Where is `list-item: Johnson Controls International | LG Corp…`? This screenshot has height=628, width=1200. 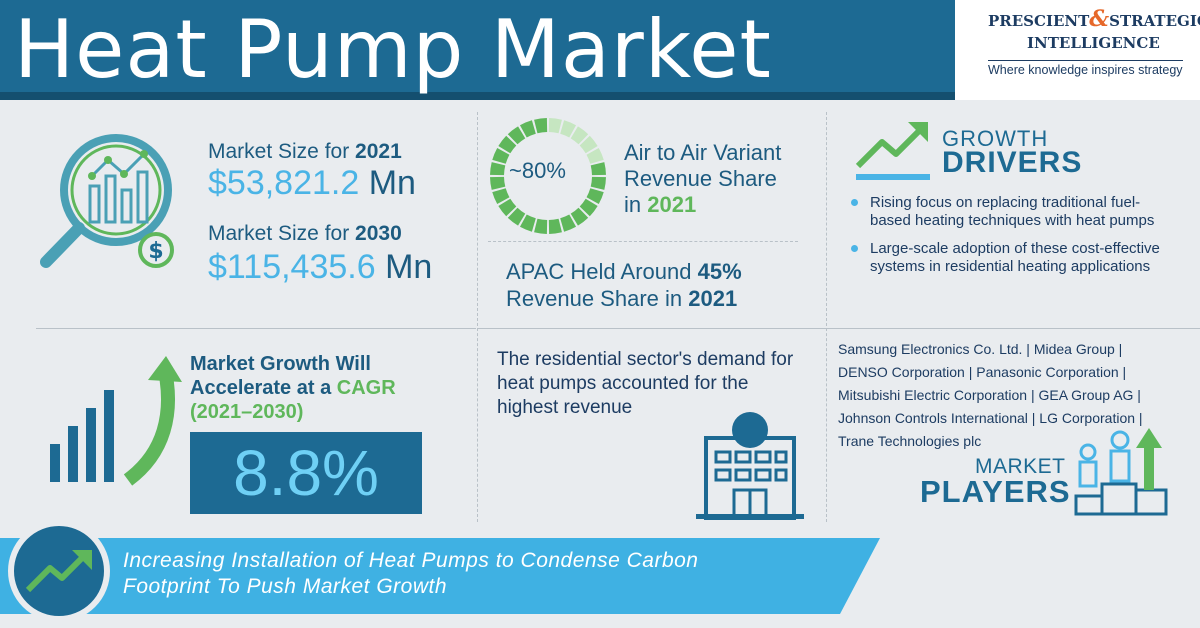 list-item: Johnson Controls International | LG Corp… is located at coordinates (990, 418).